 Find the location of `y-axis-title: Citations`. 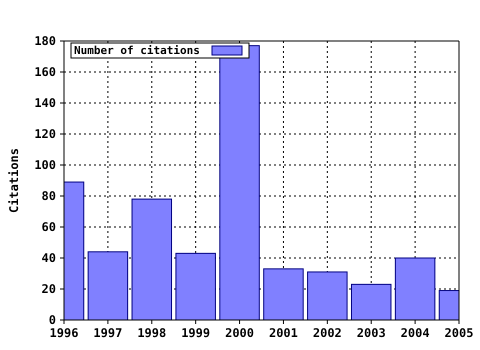

y-axis-title: Citations is located at coordinates (14, 181).